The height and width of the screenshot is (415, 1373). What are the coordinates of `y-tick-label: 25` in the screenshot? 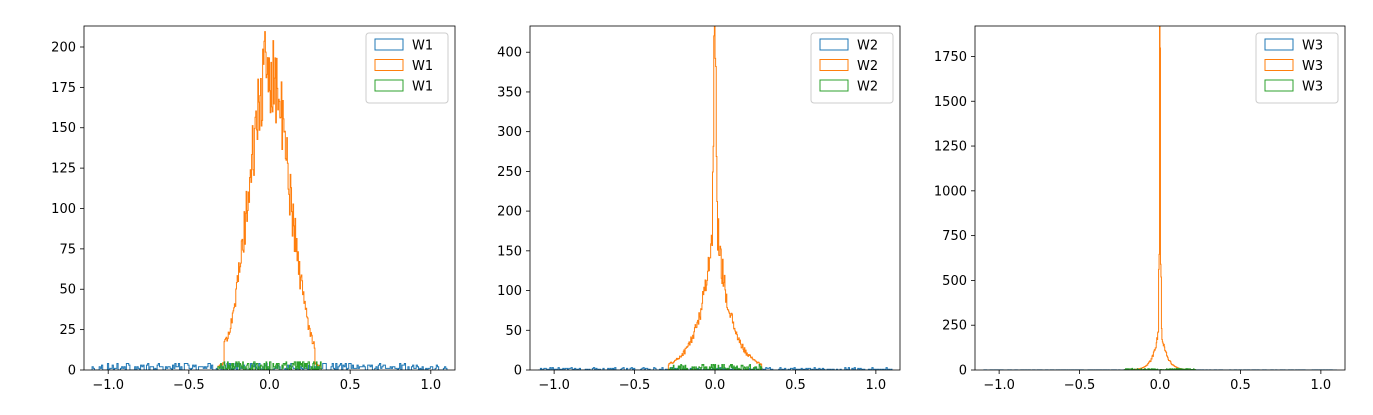 It's located at (67, 330).